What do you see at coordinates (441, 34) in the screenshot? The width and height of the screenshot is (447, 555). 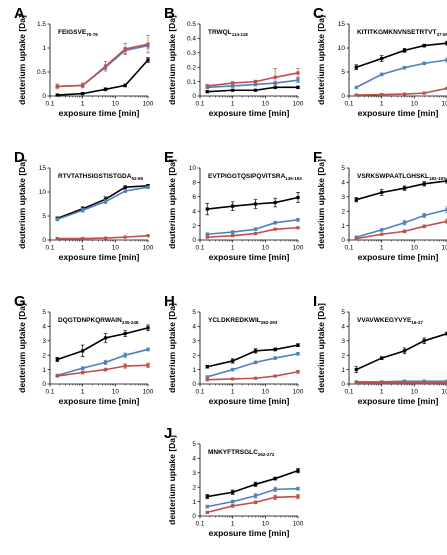 I see `peptide-range: 37-55` at bounding box center [441, 34].